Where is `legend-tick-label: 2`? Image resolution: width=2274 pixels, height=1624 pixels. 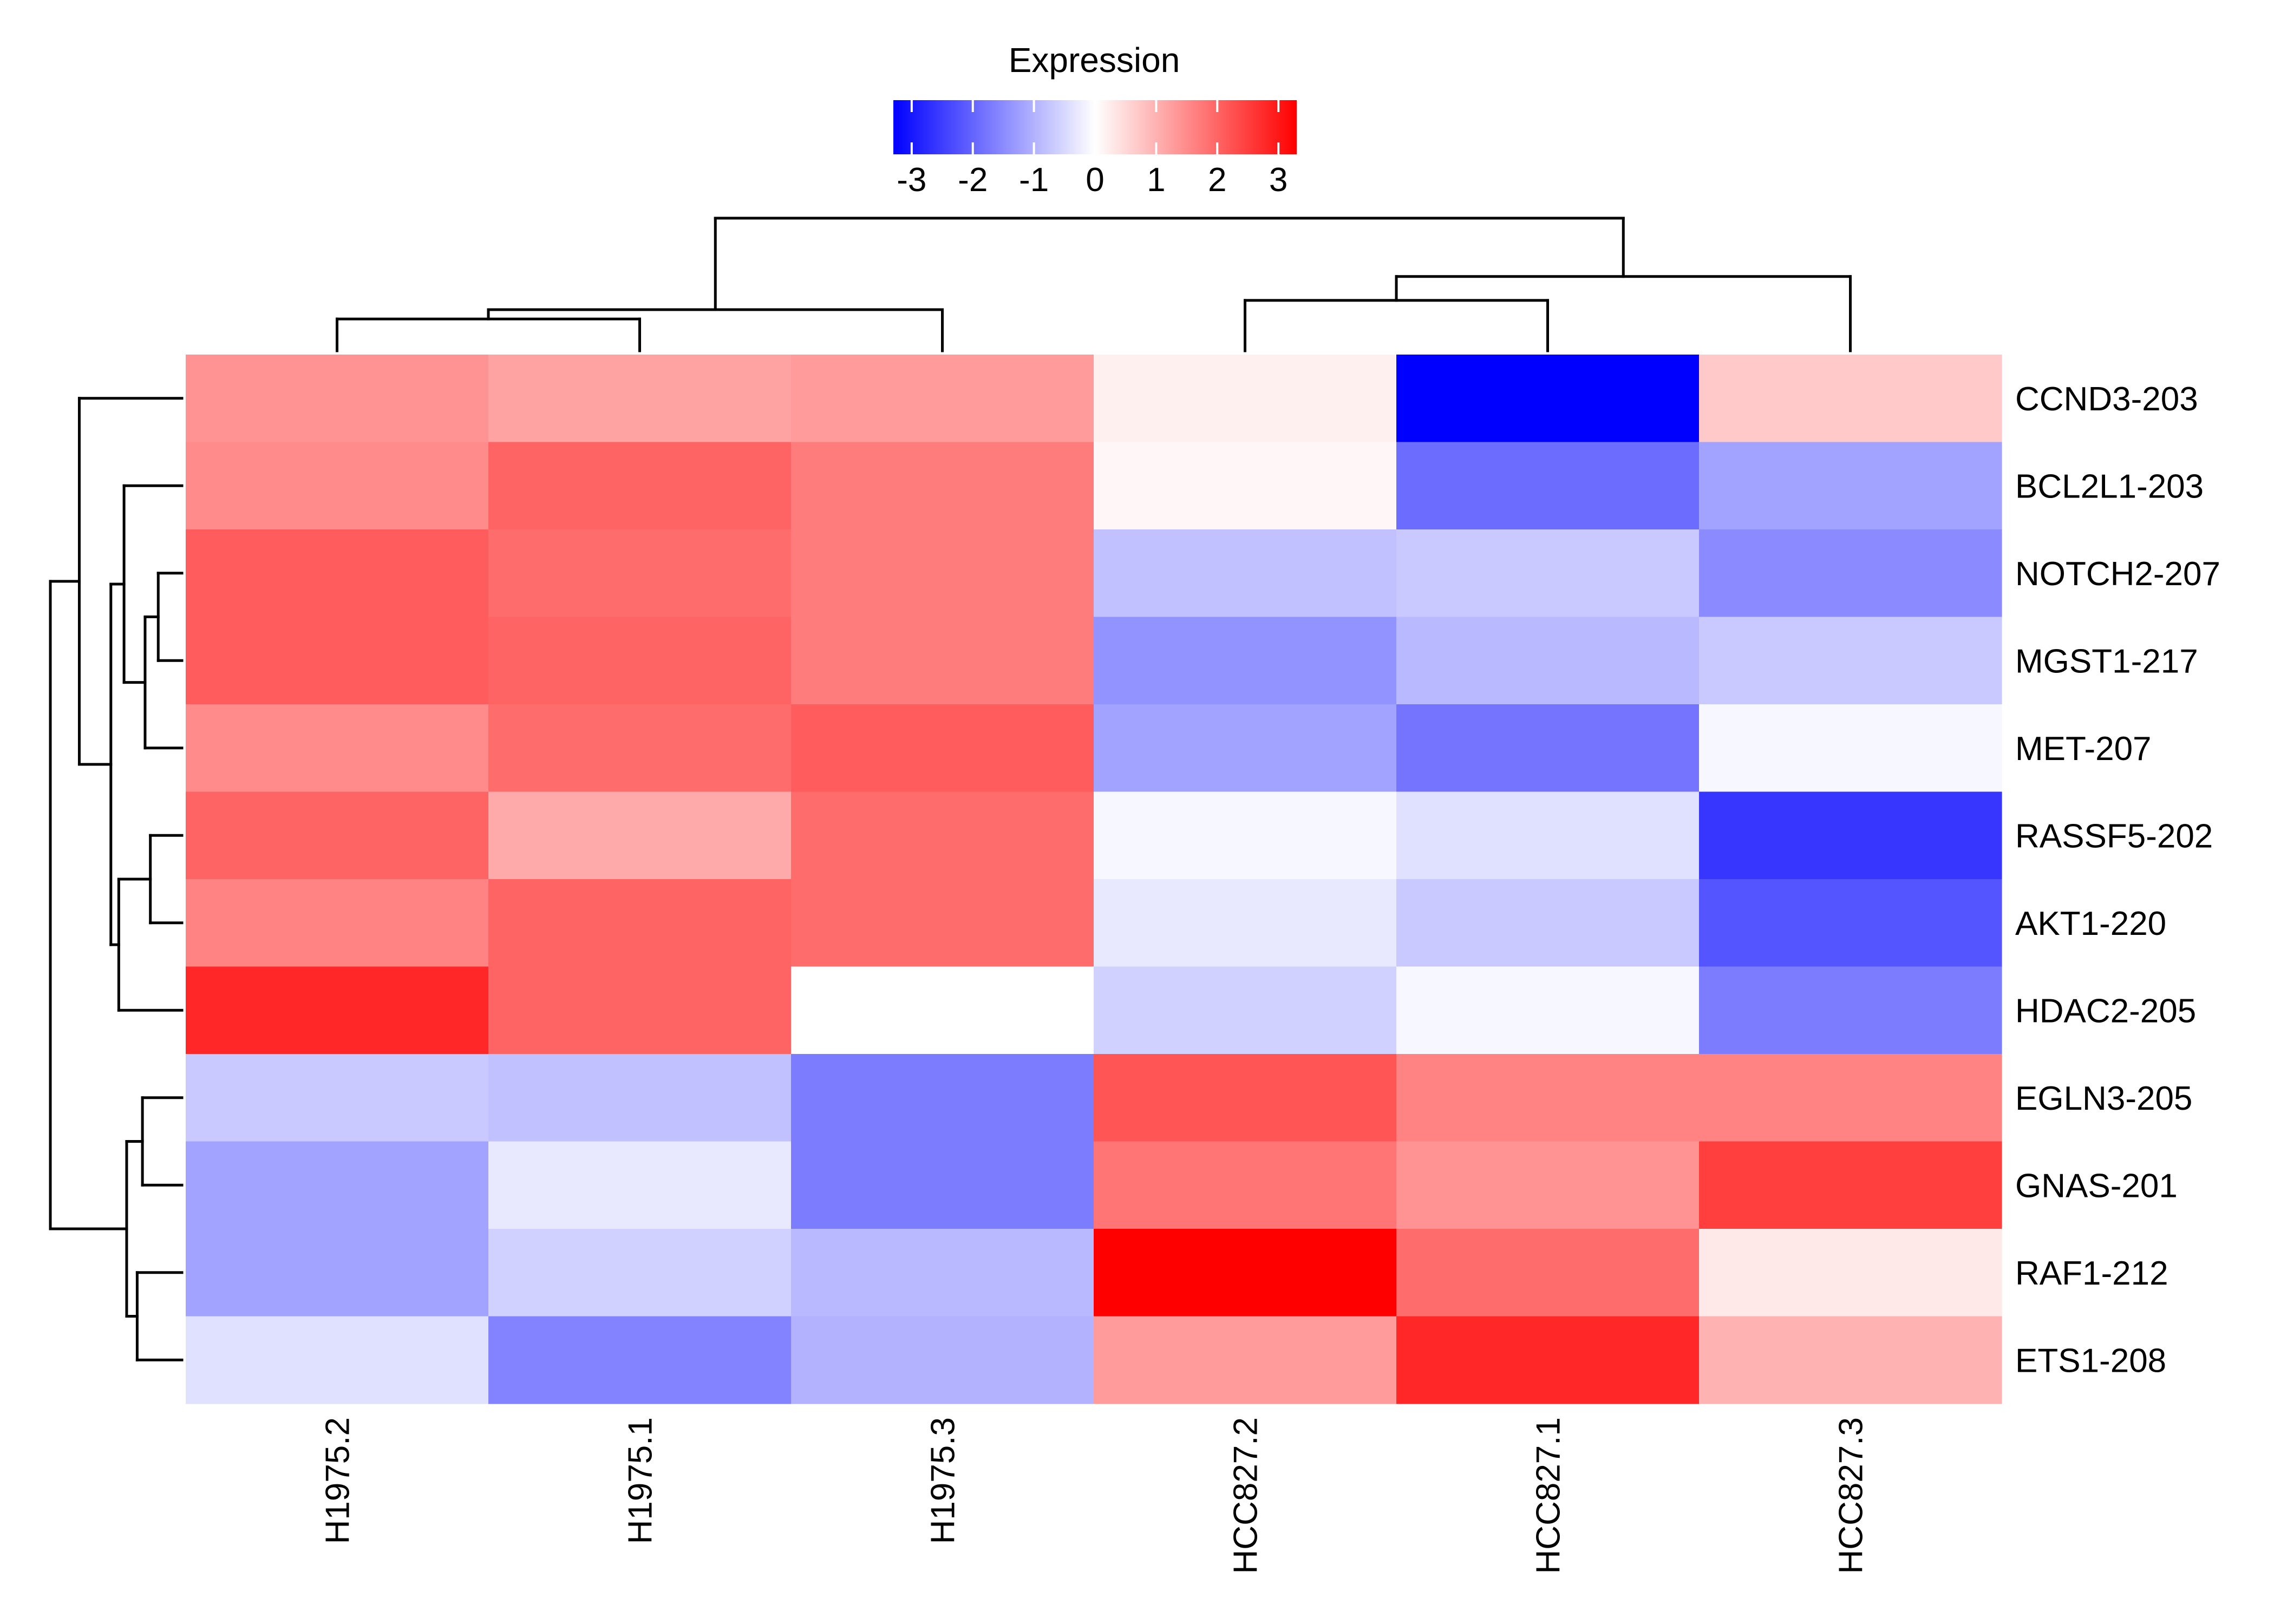 legend-tick-label: 2 is located at coordinates (1217, 180).